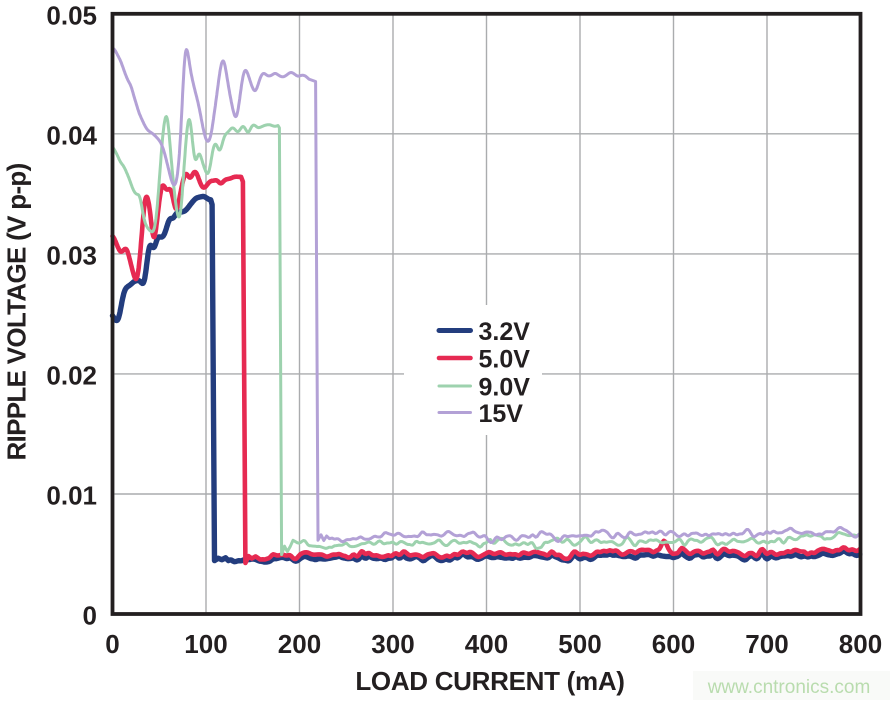  I want to click on svg-text: 5.0V, so click(505, 360).